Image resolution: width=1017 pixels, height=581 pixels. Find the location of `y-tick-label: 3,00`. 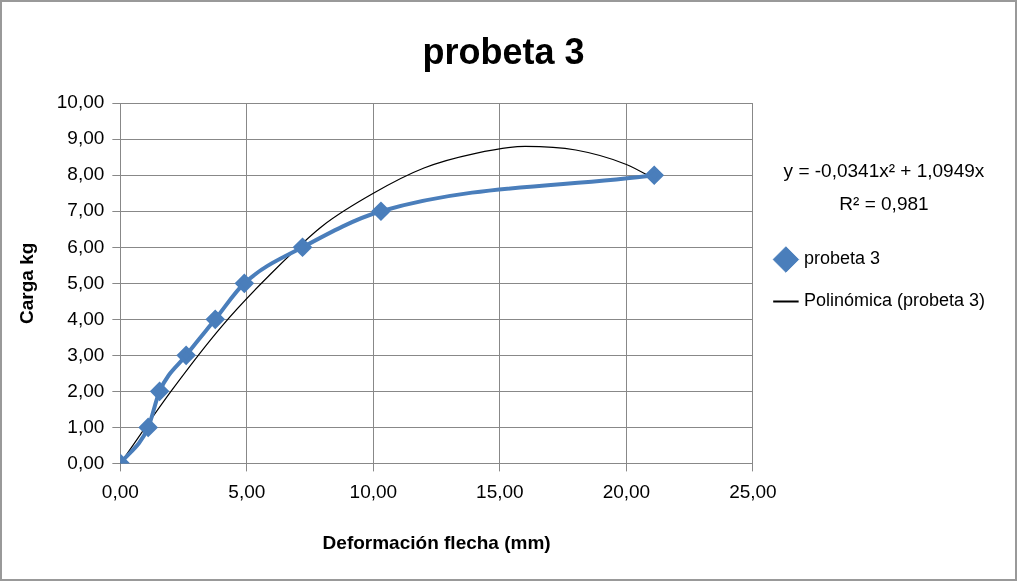

y-tick-label: 3,00 is located at coordinates (86, 354).